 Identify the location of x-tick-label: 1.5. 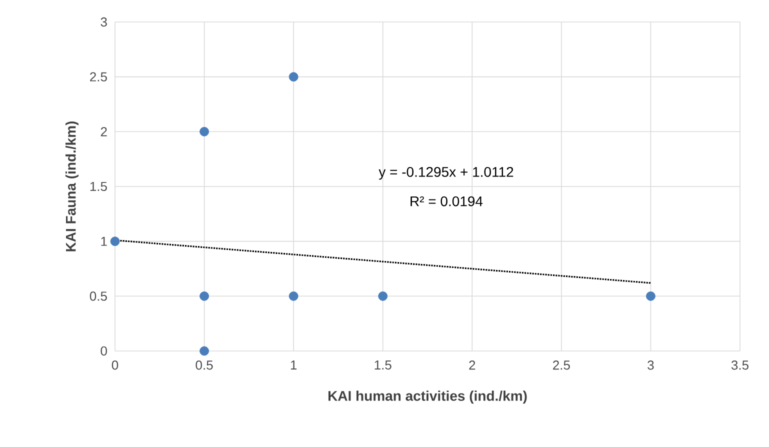
(383, 365).